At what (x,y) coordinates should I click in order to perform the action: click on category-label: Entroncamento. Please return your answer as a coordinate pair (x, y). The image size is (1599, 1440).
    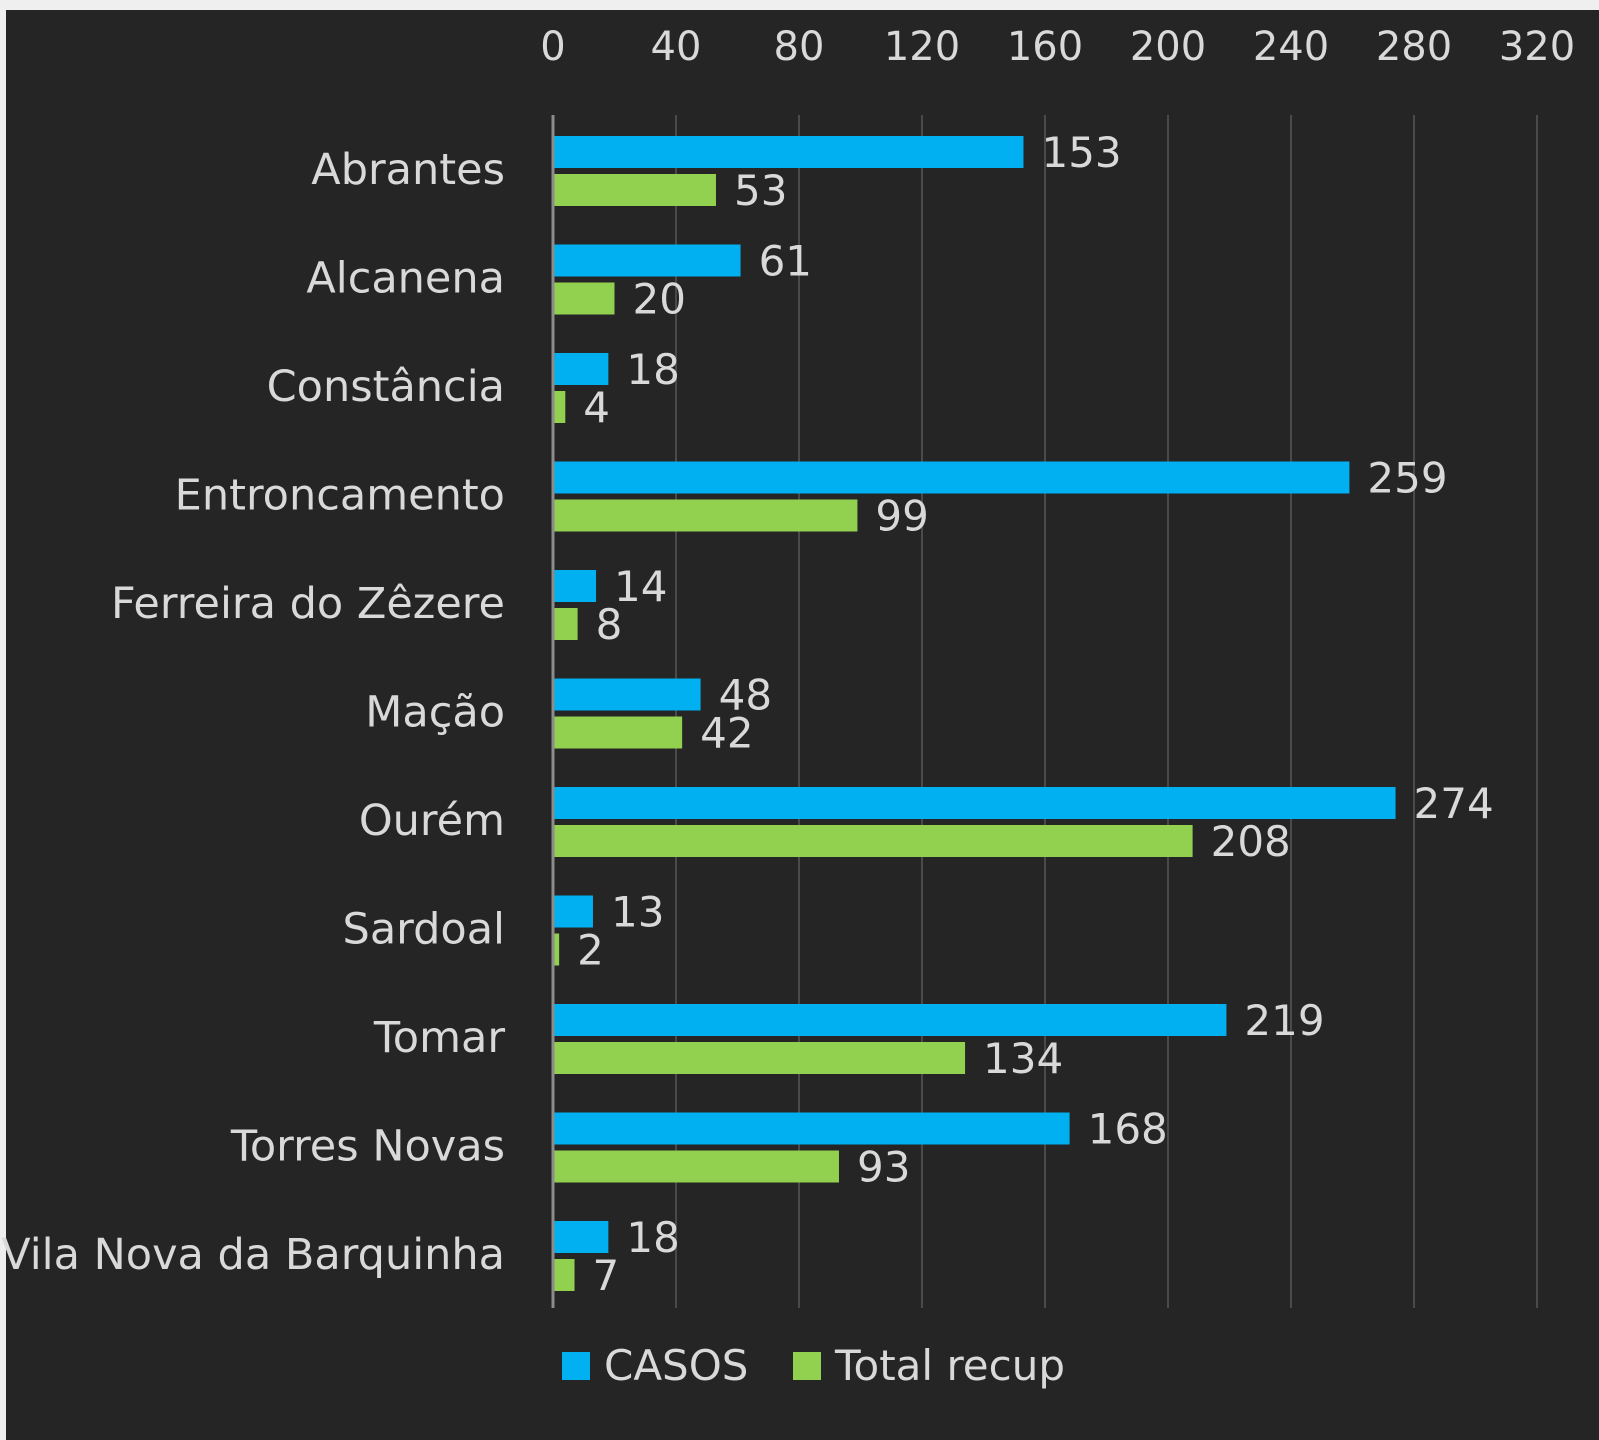
    Looking at the image, I should click on (340, 496).